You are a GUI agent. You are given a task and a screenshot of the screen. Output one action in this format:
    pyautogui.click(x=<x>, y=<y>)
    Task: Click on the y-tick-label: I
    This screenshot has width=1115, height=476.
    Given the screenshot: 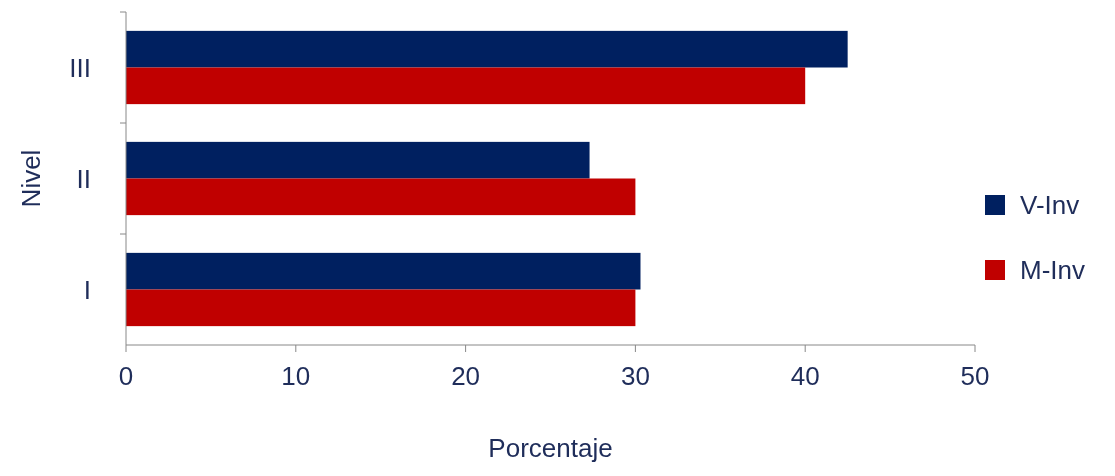 What is the action you would take?
    pyautogui.click(x=87, y=289)
    